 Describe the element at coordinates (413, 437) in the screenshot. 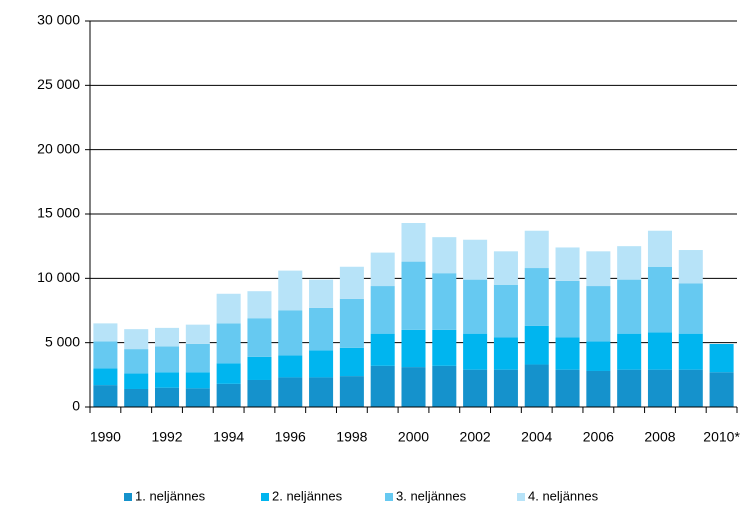

I see `x-tick-label: 2000` at that location.